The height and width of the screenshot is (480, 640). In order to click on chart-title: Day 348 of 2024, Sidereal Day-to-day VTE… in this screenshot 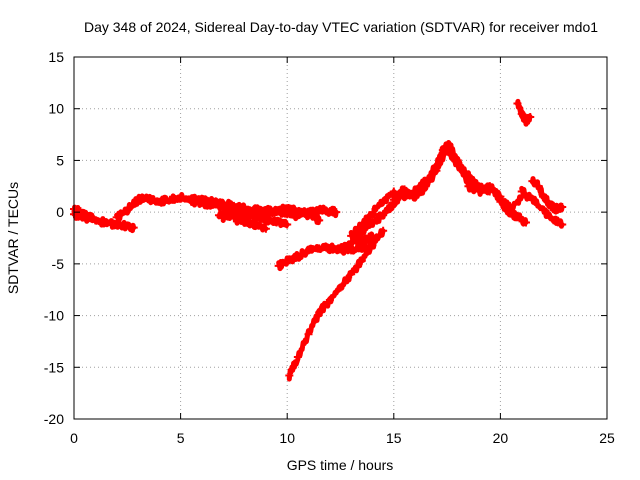, I will do `click(341, 27)`.